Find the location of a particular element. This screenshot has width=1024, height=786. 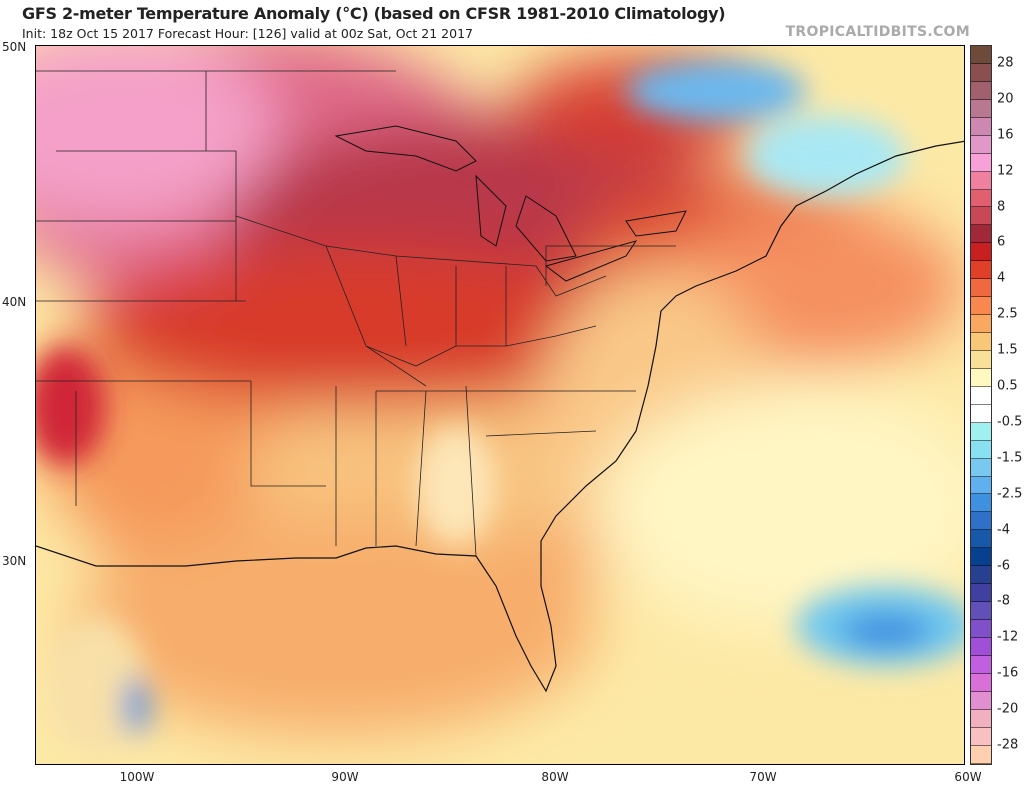

lon-label-60w: 60W is located at coordinates (968, 777).